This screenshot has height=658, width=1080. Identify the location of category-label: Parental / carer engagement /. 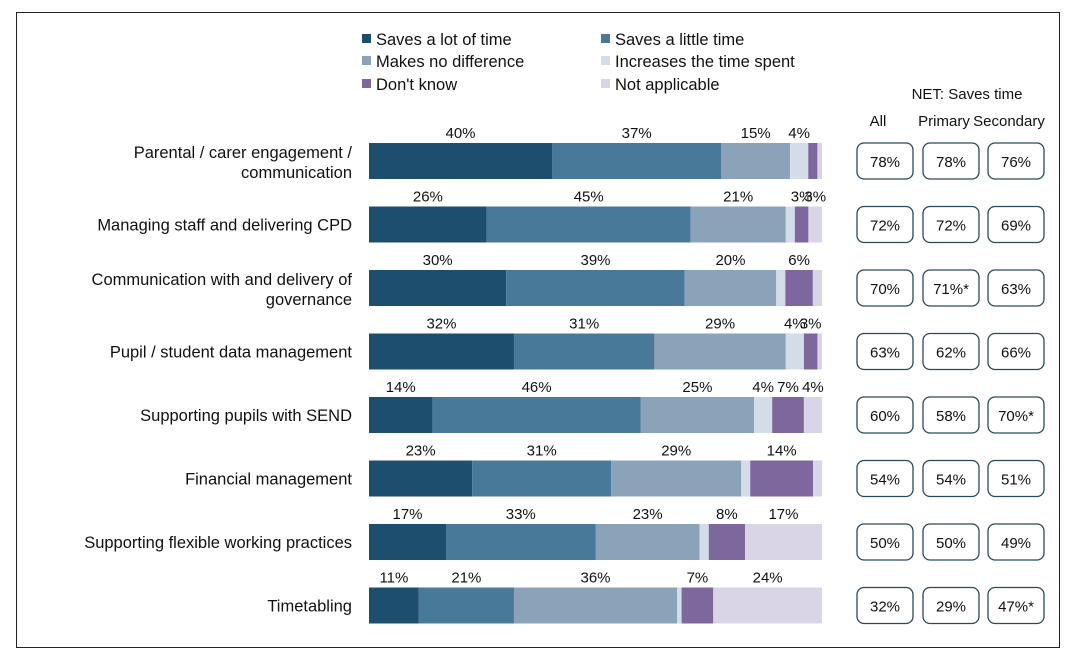
(243, 153).